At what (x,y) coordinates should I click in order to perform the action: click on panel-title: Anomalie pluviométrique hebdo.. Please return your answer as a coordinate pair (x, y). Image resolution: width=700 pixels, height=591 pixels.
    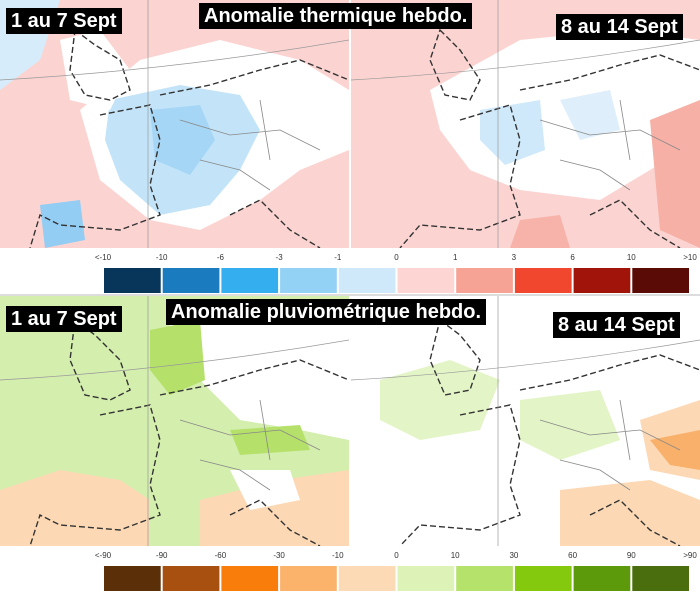
    Looking at the image, I should click on (326, 312).